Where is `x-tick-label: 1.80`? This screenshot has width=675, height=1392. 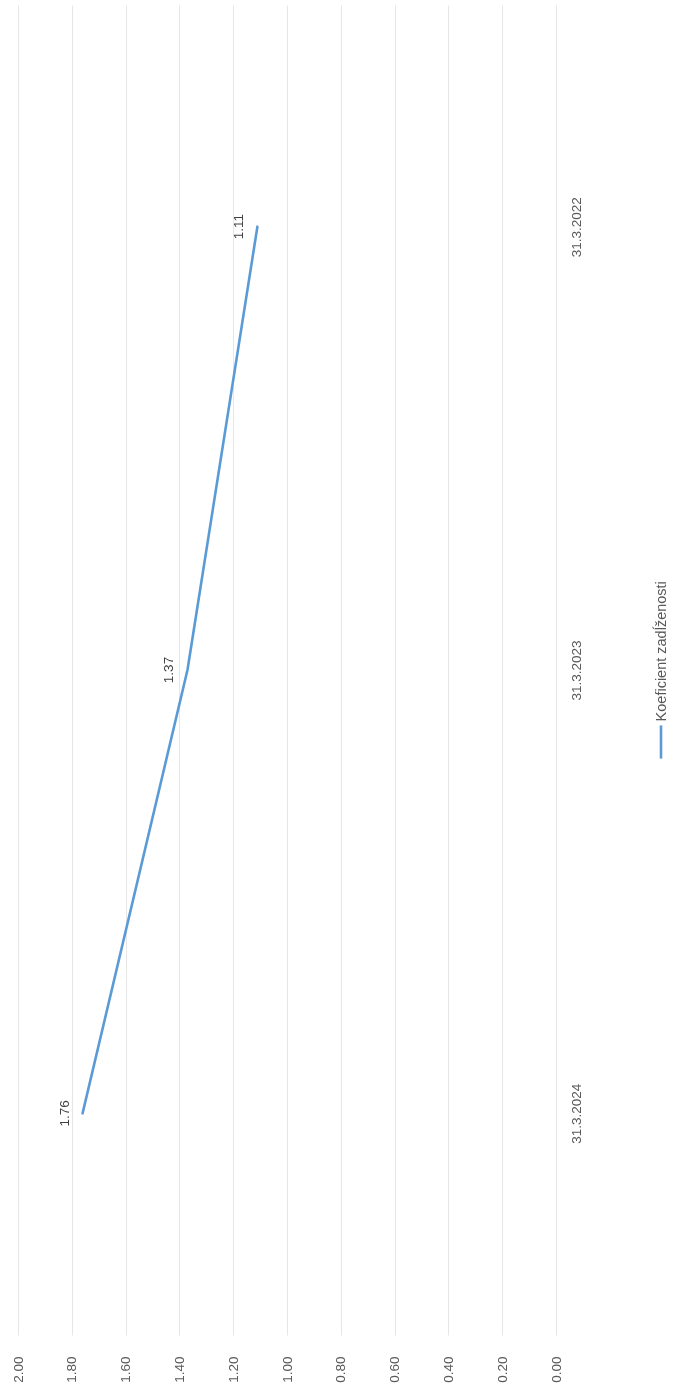
x-tick-label: 1.80 is located at coordinates (72, 1369).